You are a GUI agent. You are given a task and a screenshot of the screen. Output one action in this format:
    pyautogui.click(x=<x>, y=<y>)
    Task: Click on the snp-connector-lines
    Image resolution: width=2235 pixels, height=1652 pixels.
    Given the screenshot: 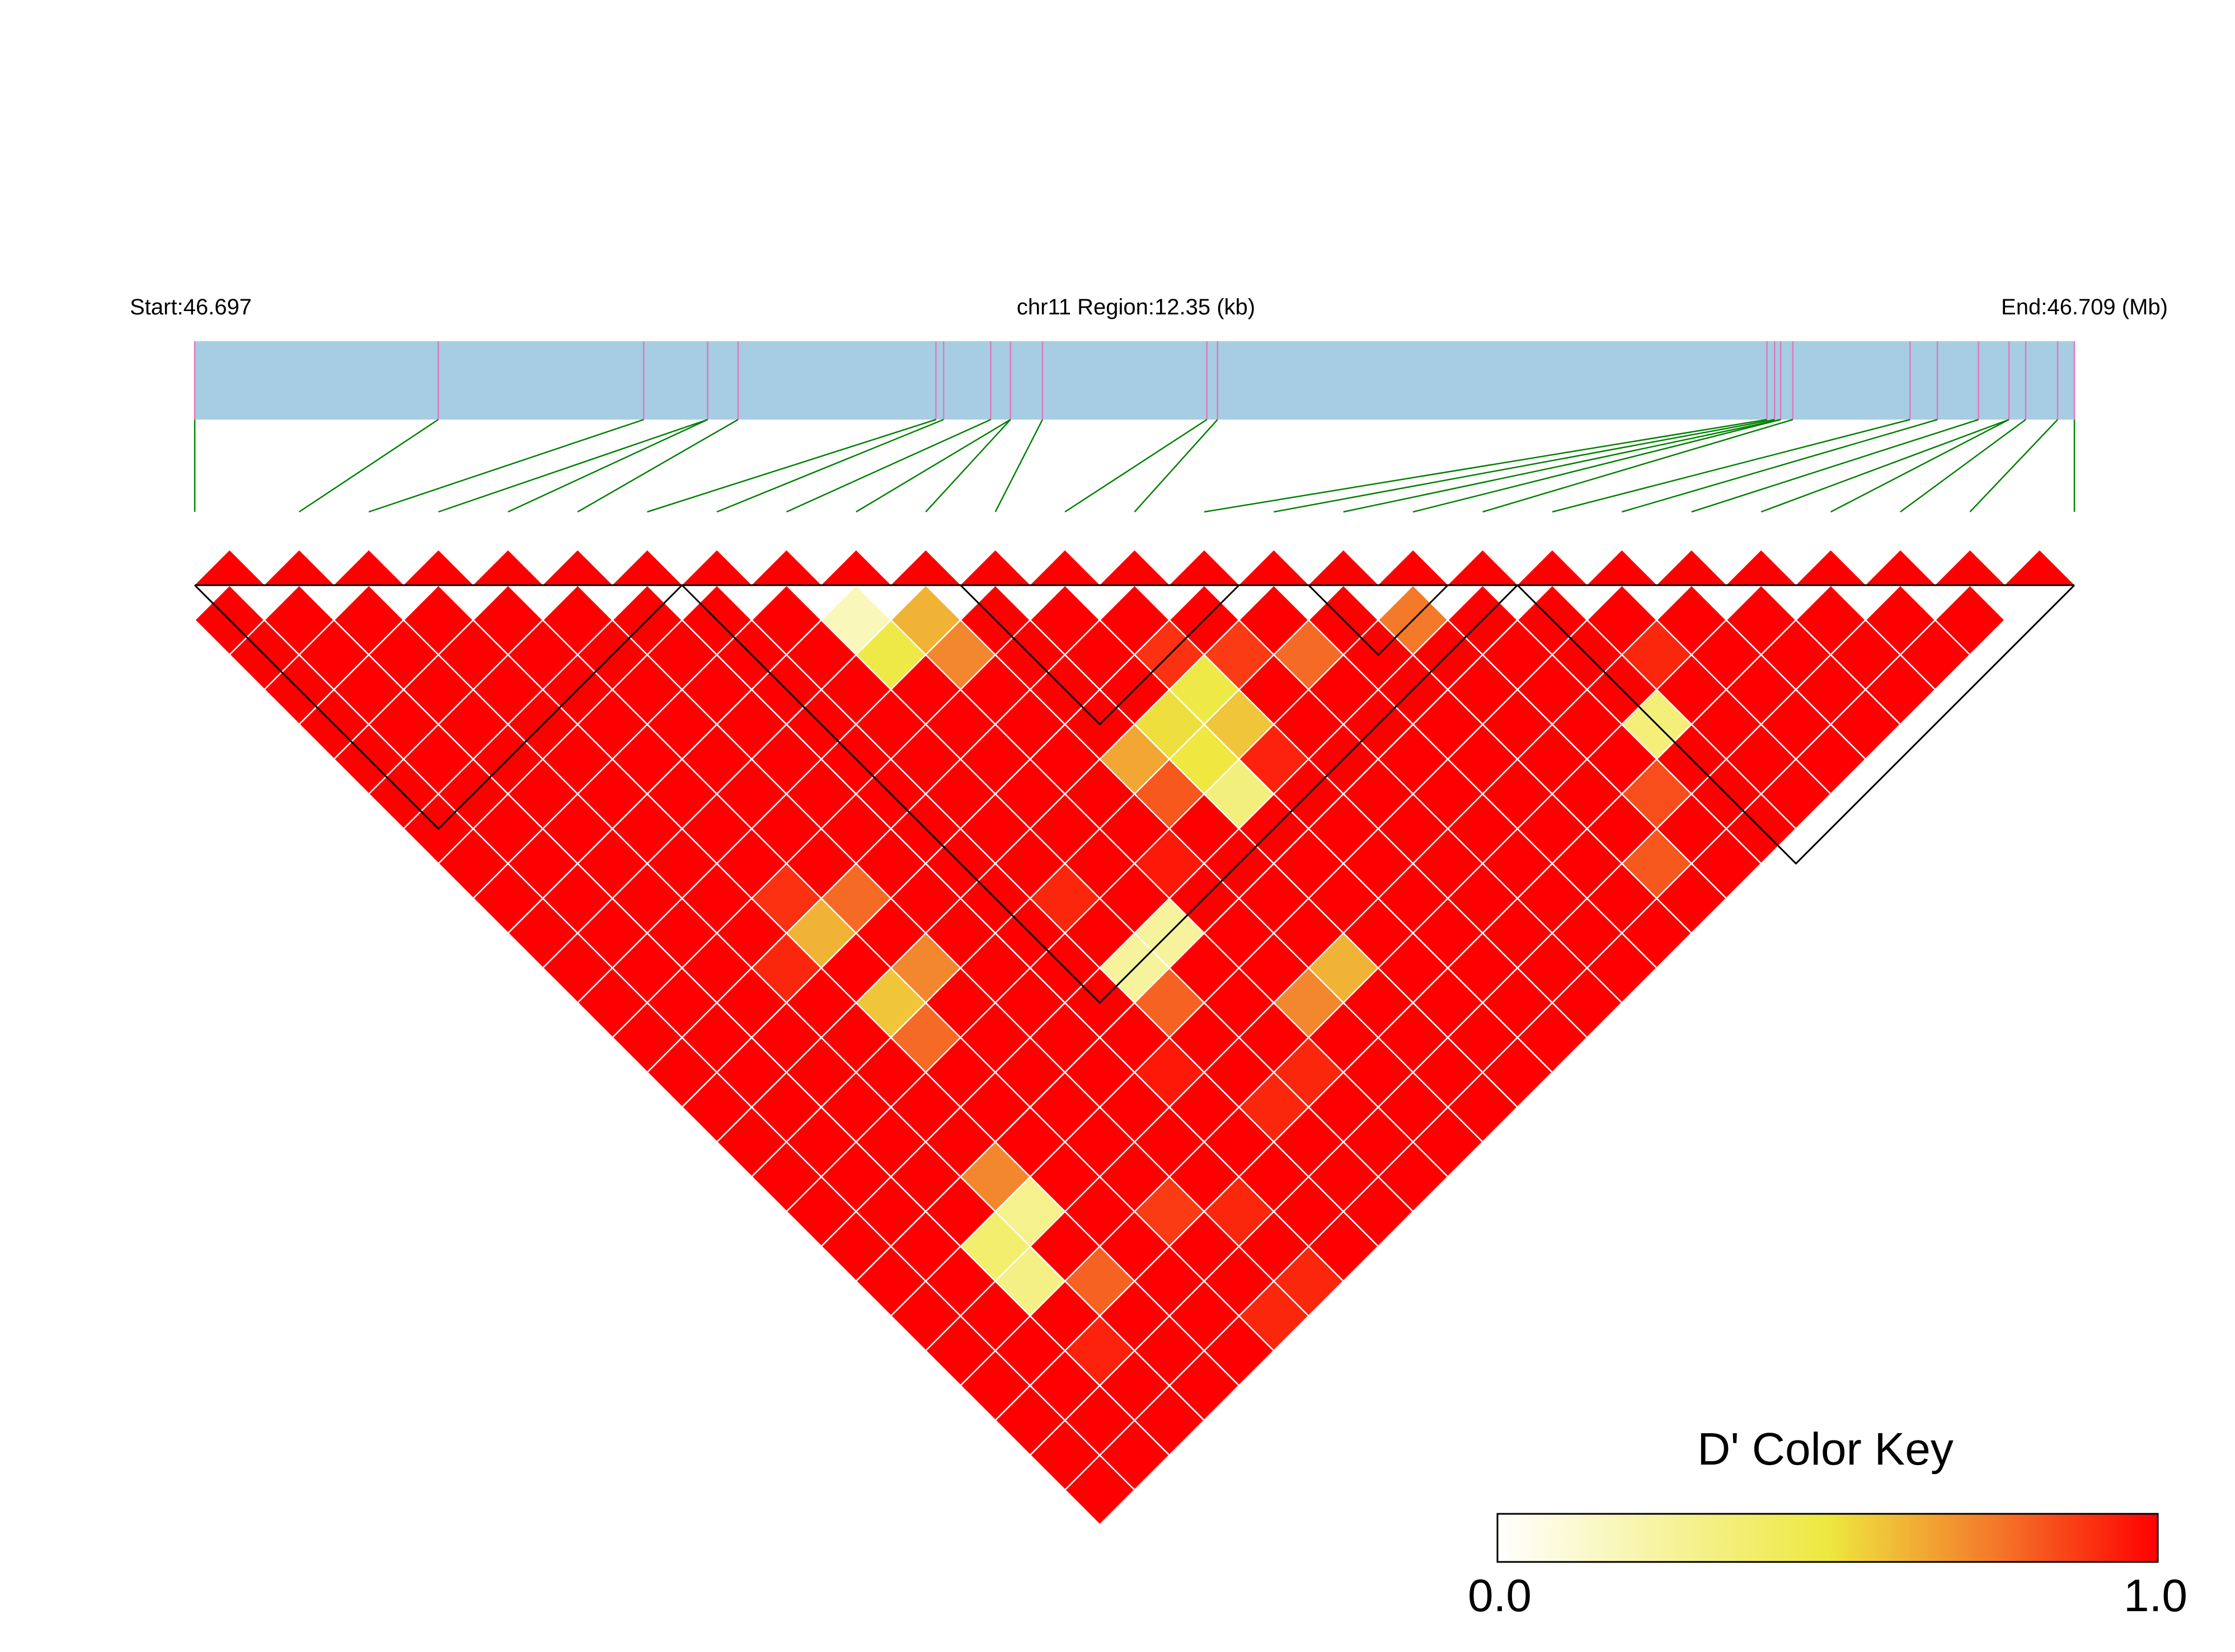 What is the action you would take?
    pyautogui.click(x=1135, y=466)
    